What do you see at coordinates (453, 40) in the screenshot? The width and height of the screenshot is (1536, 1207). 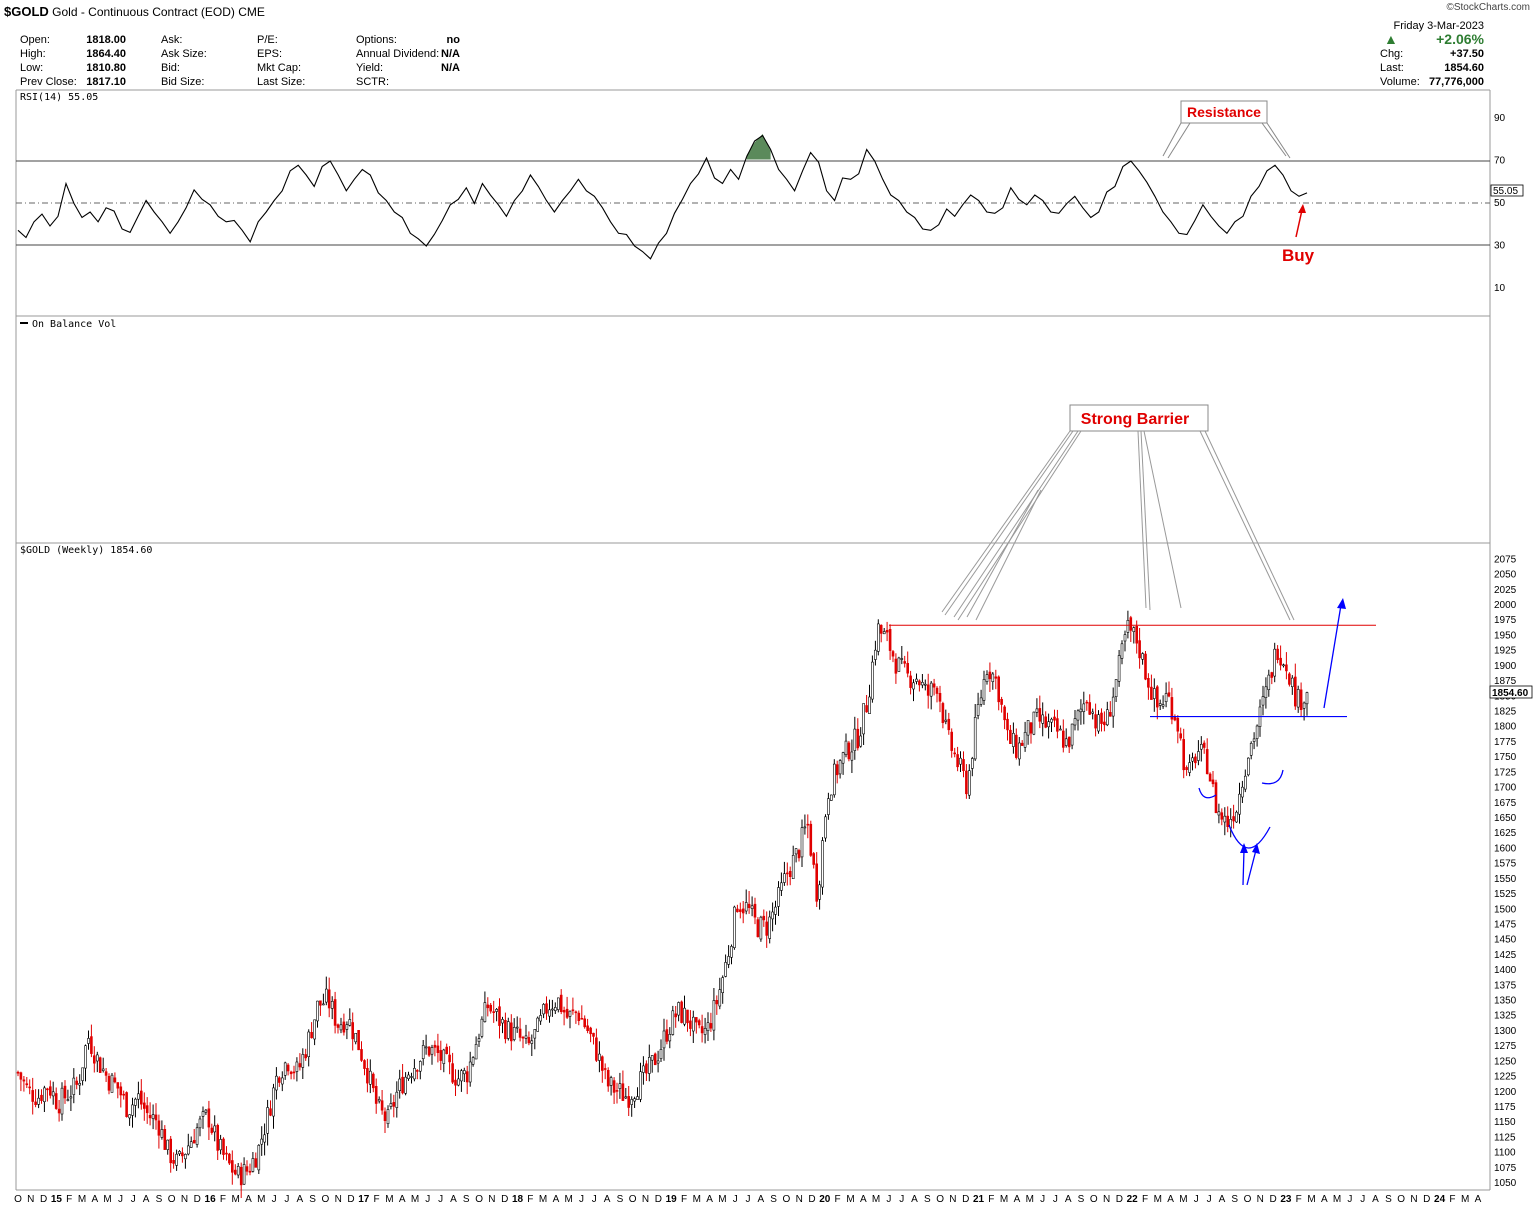 I see `options-value: no` at bounding box center [453, 40].